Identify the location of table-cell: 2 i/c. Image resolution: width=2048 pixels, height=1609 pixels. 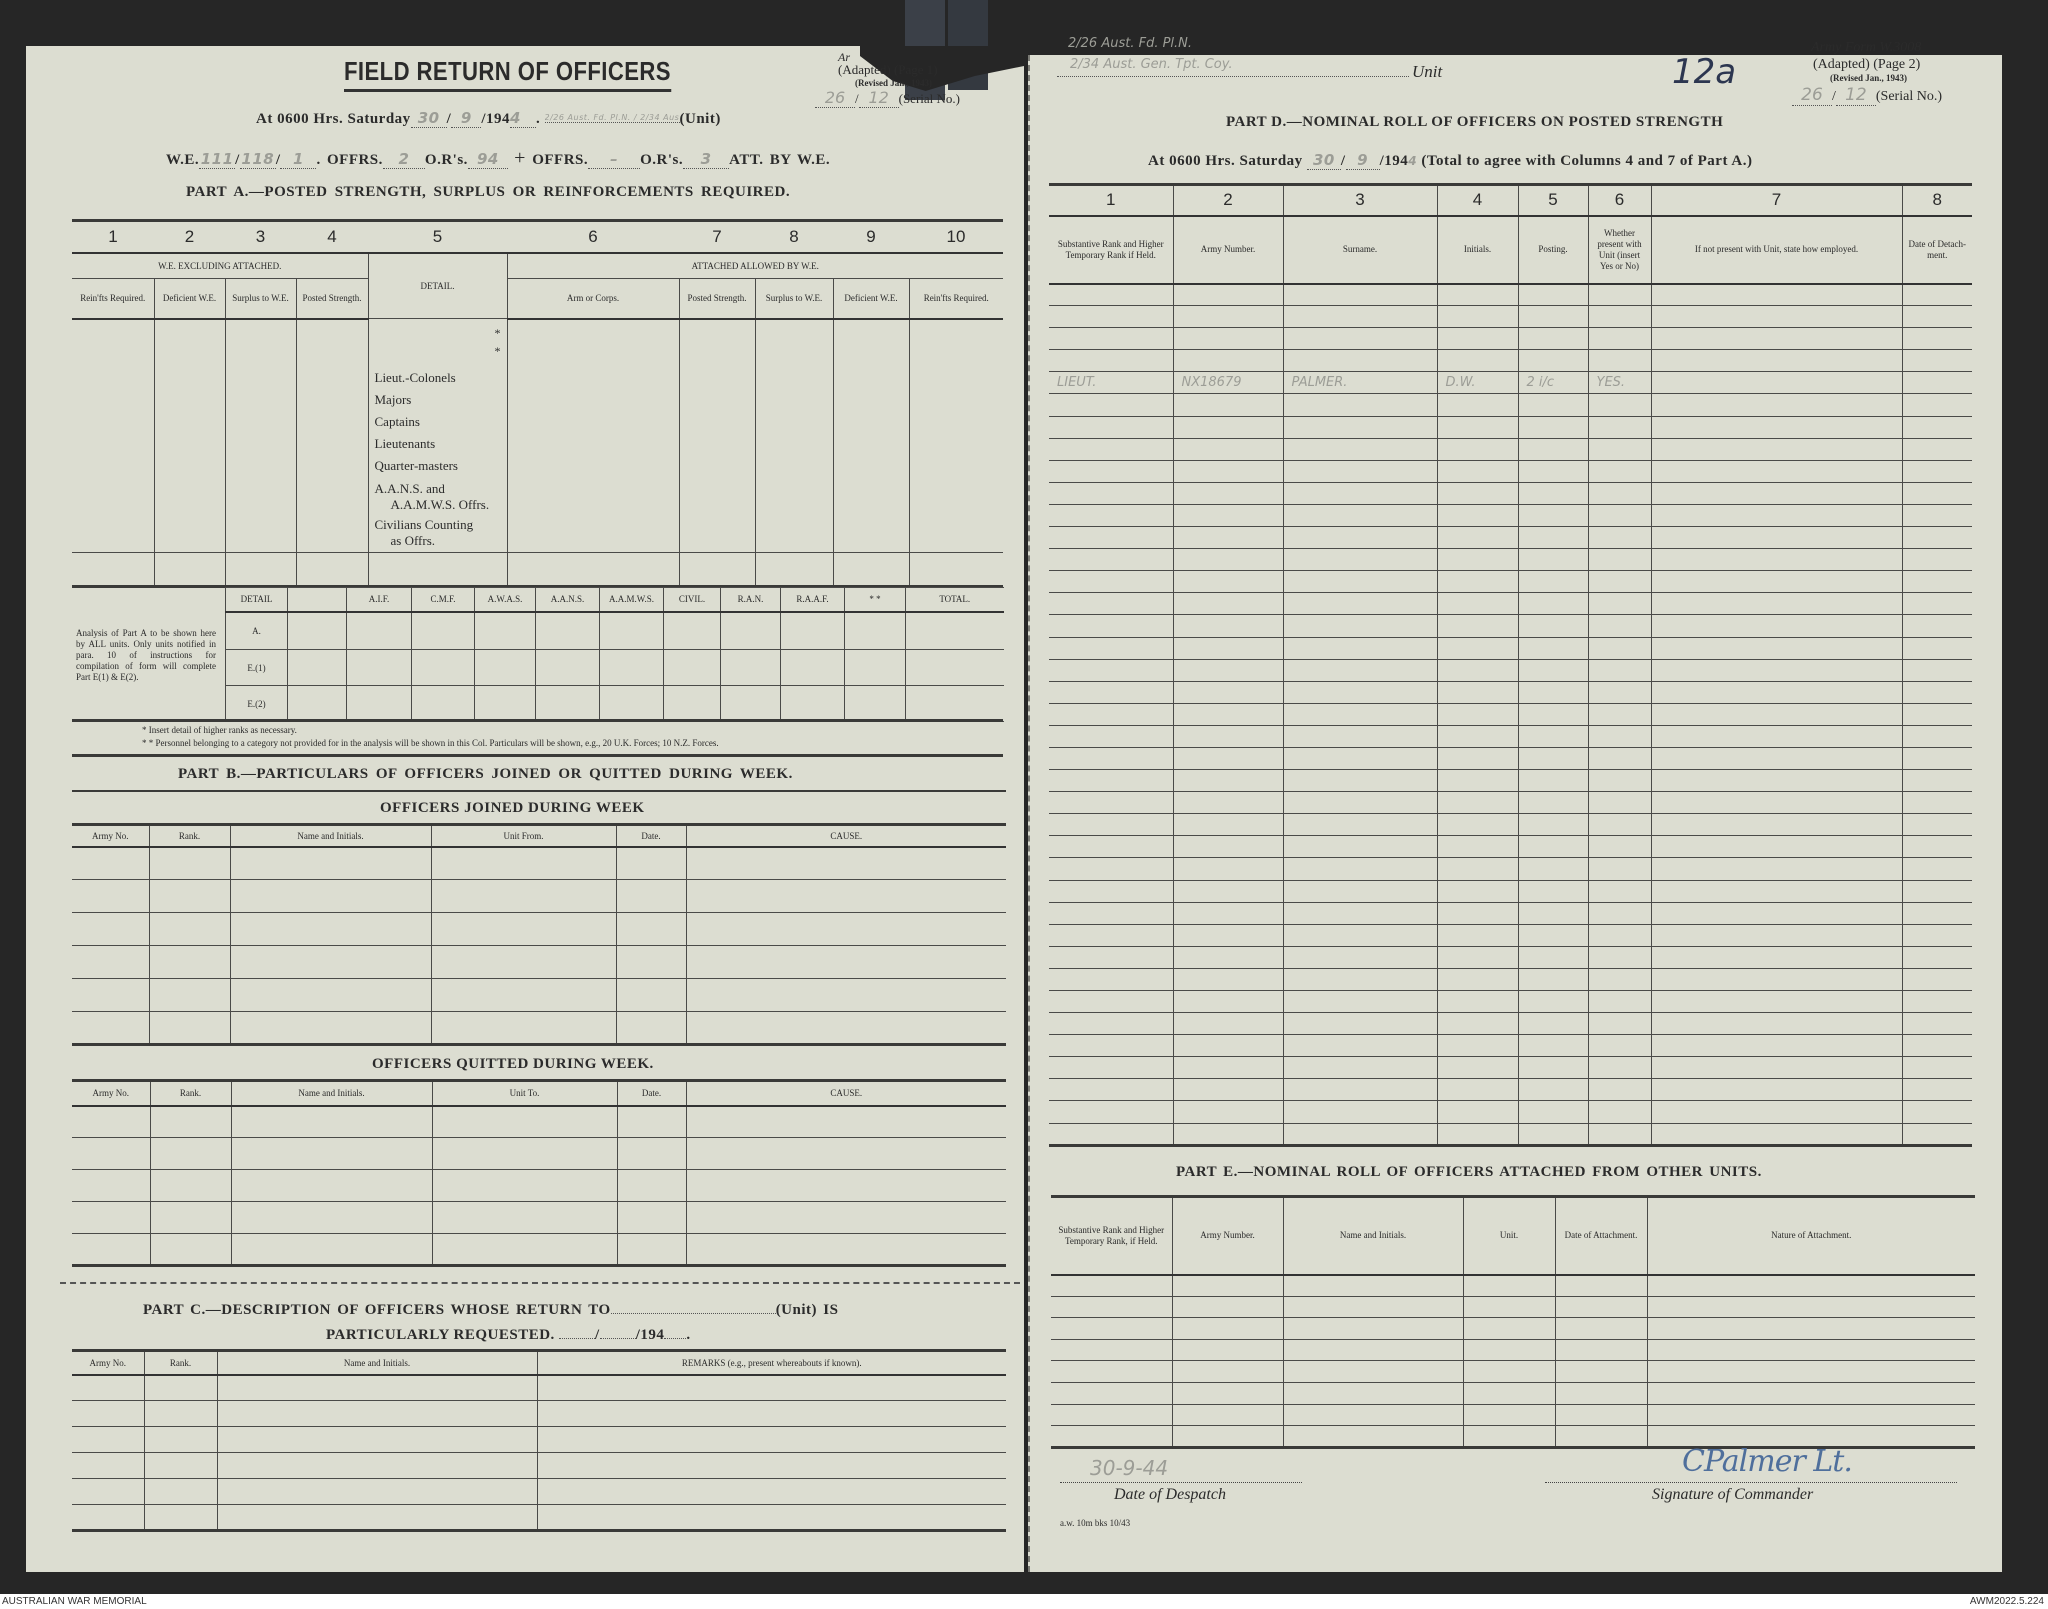
(1553, 383).